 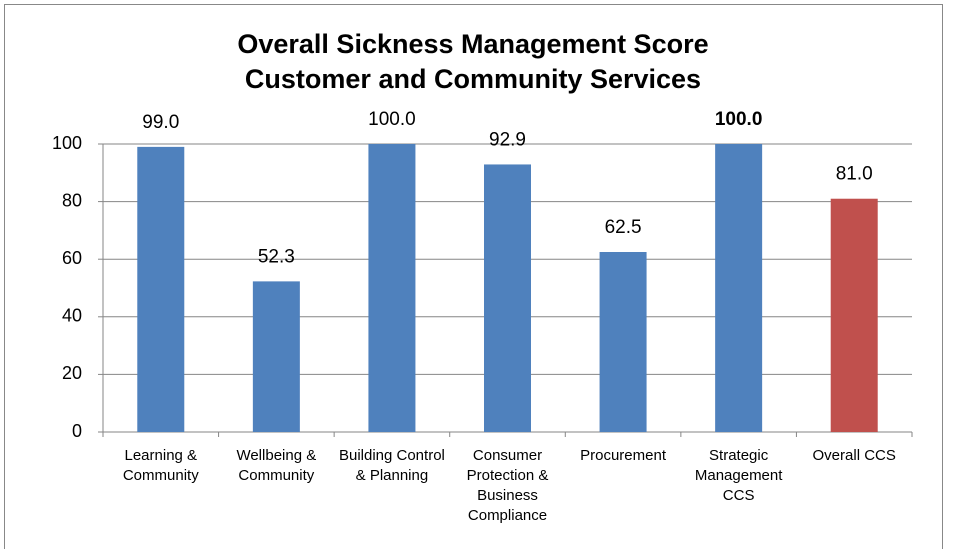 What do you see at coordinates (854, 174) in the screenshot?
I see `value-label: 81.0` at bounding box center [854, 174].